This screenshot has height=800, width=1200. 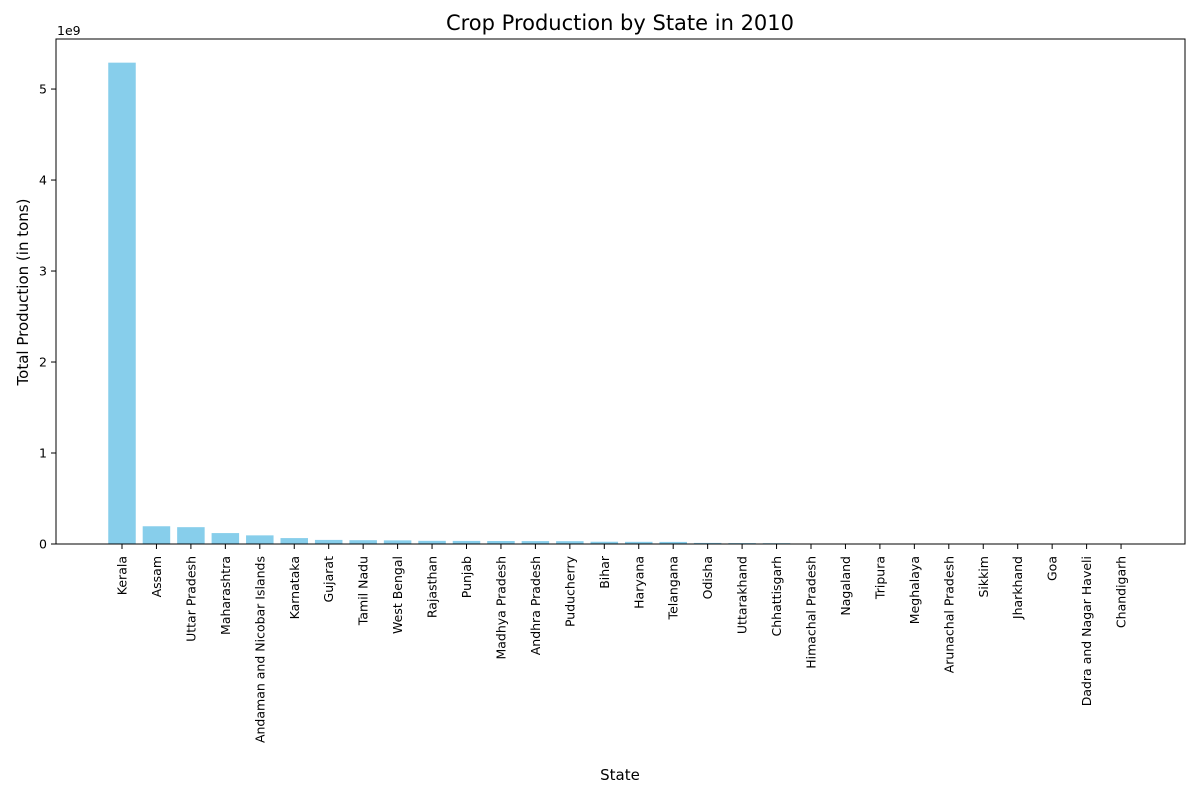 What do you see at coordinates (604, 542) in the screenshot?
I see `bar-bihar` at bounding box center [604, 542].